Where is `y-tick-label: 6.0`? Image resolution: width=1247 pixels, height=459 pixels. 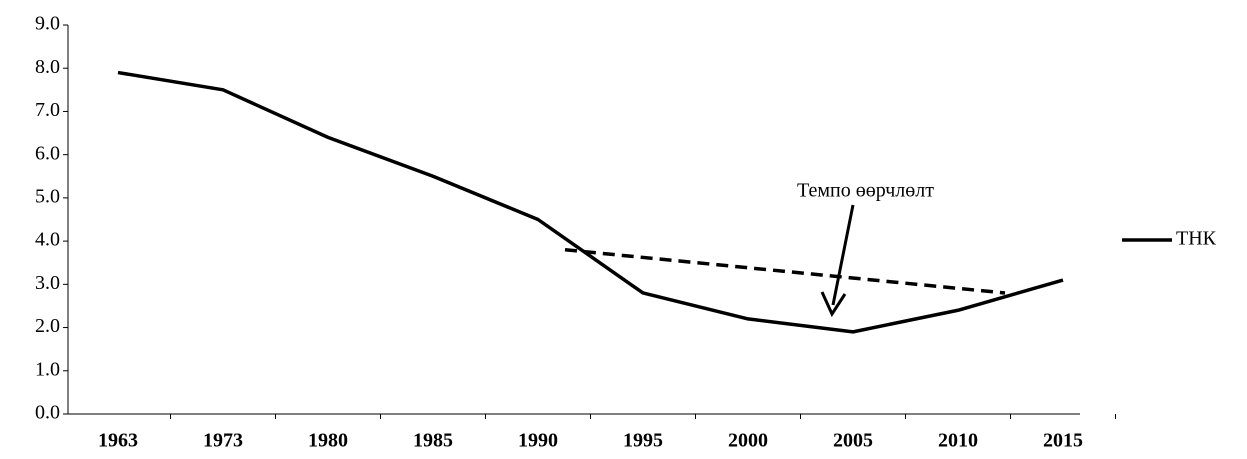
y-tick-label: 6.0 is located at coordinates (47, 153).